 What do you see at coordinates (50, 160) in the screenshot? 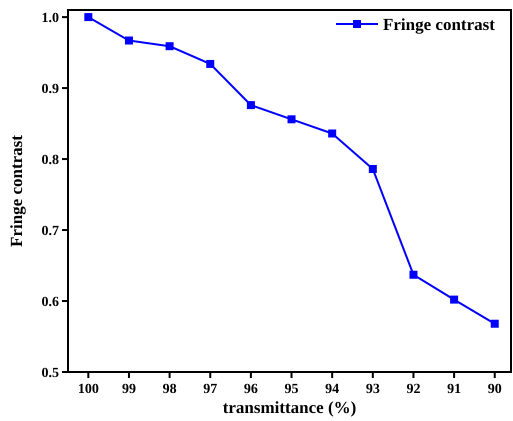
I see `y-tick-label: 0.8` at bounding box center [50, 160].